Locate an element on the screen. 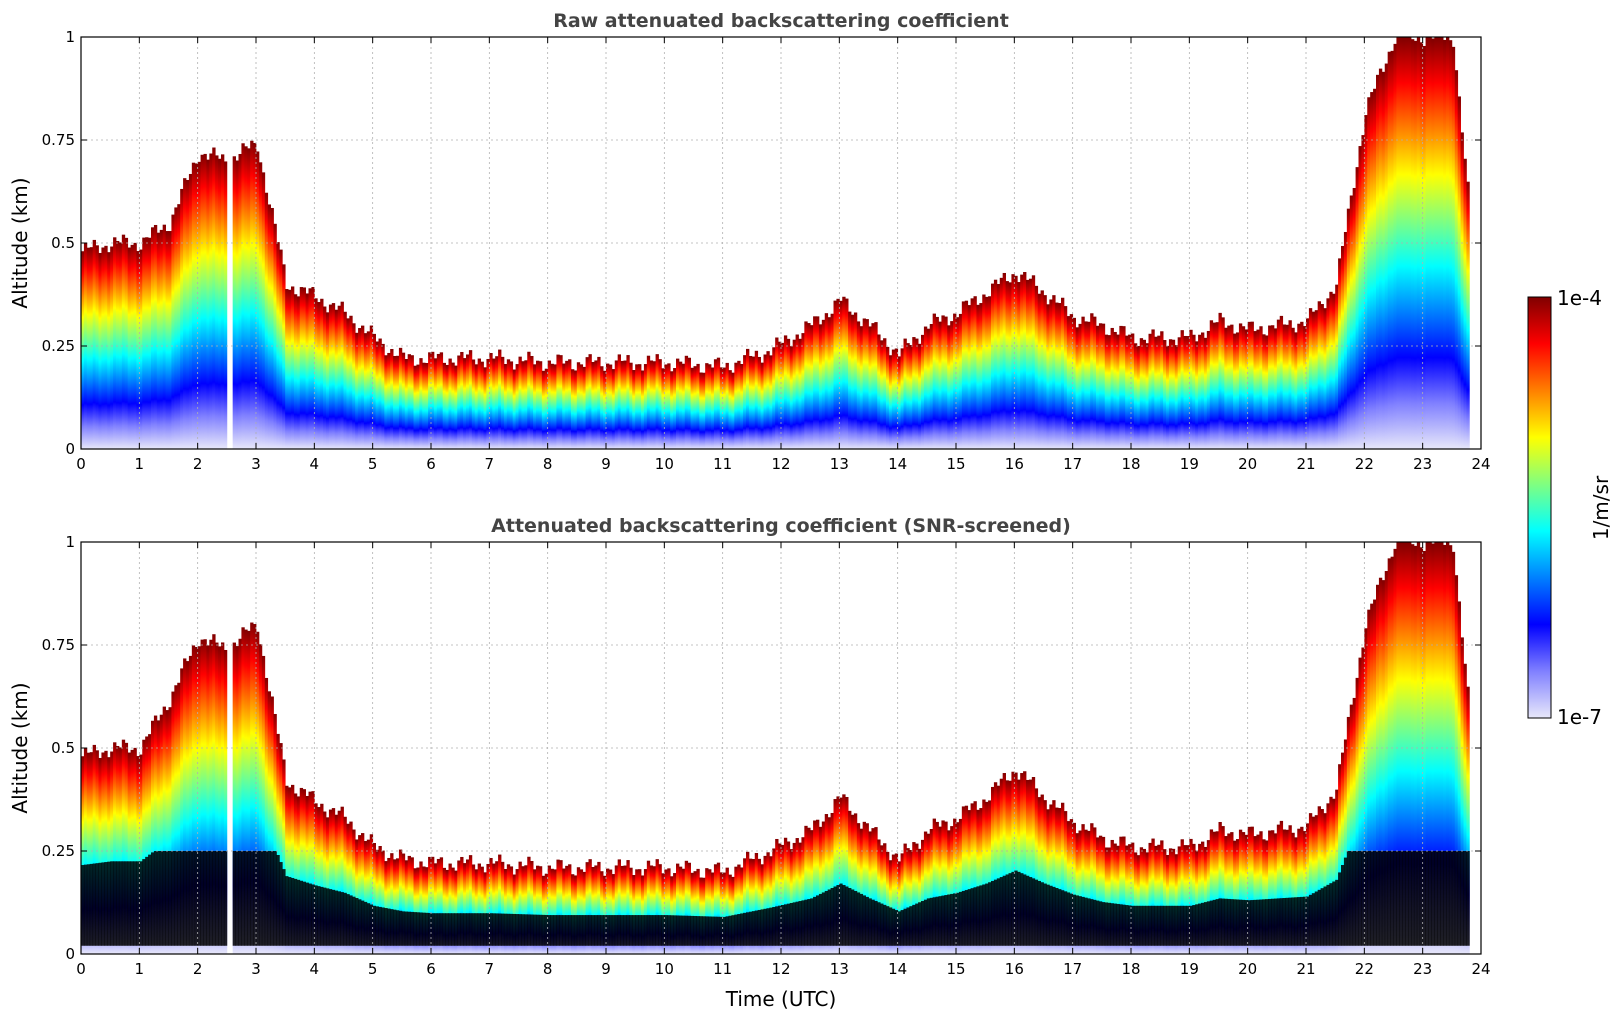  colorbar-max-label: 1e-4 is located at coordinates (1579, 298).